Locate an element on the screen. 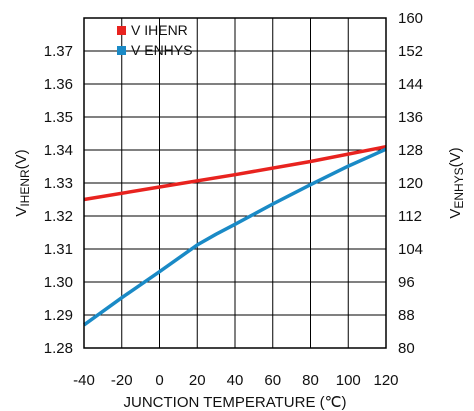 This screenshot has width=474, height=411. x-tick-label: 20 is located at coordinates (197, 380).